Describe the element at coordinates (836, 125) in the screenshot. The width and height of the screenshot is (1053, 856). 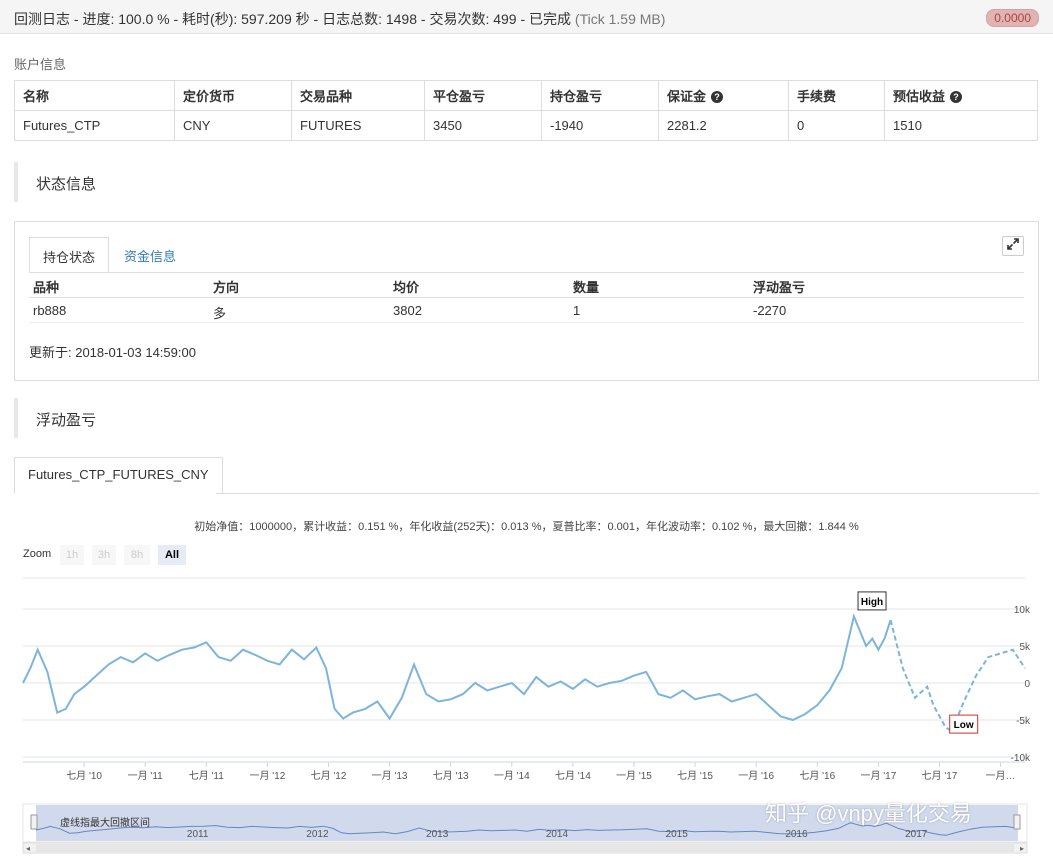
I see `cell-fee: 0` at that location.